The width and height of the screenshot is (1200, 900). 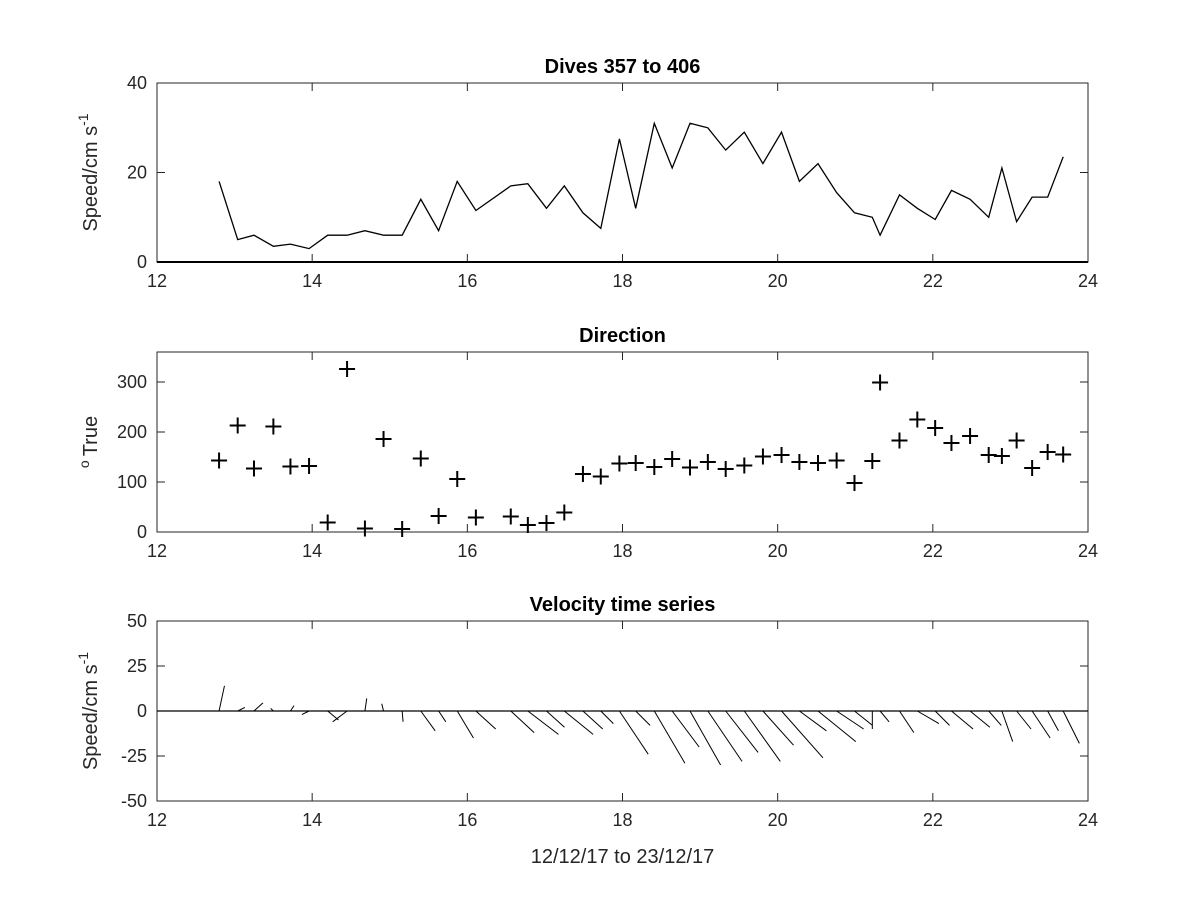 I want to click on y-tick-label: -25, so click(x=134, y=756).